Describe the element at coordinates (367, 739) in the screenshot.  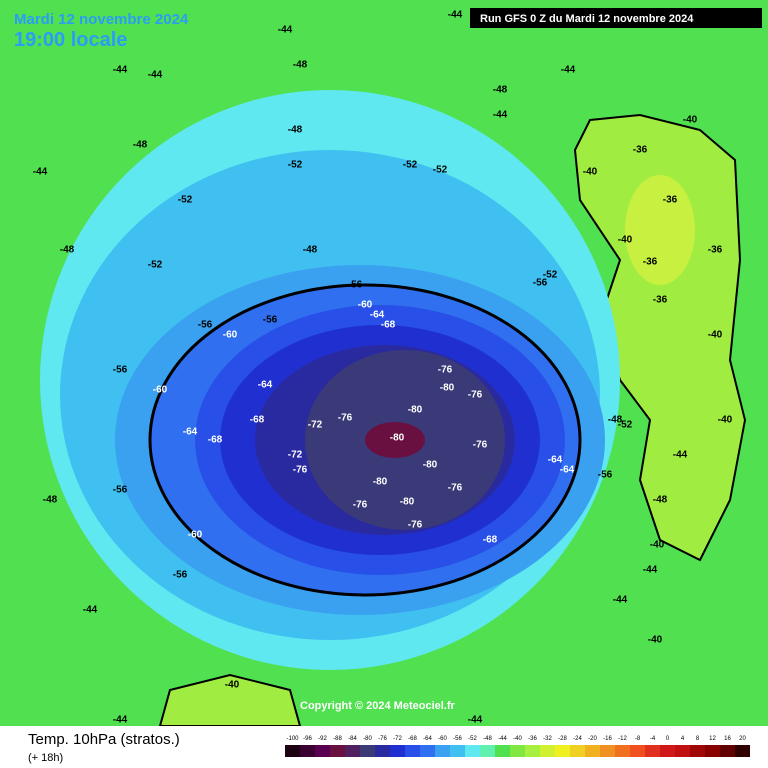
I see `legend-label: -80` at that location.